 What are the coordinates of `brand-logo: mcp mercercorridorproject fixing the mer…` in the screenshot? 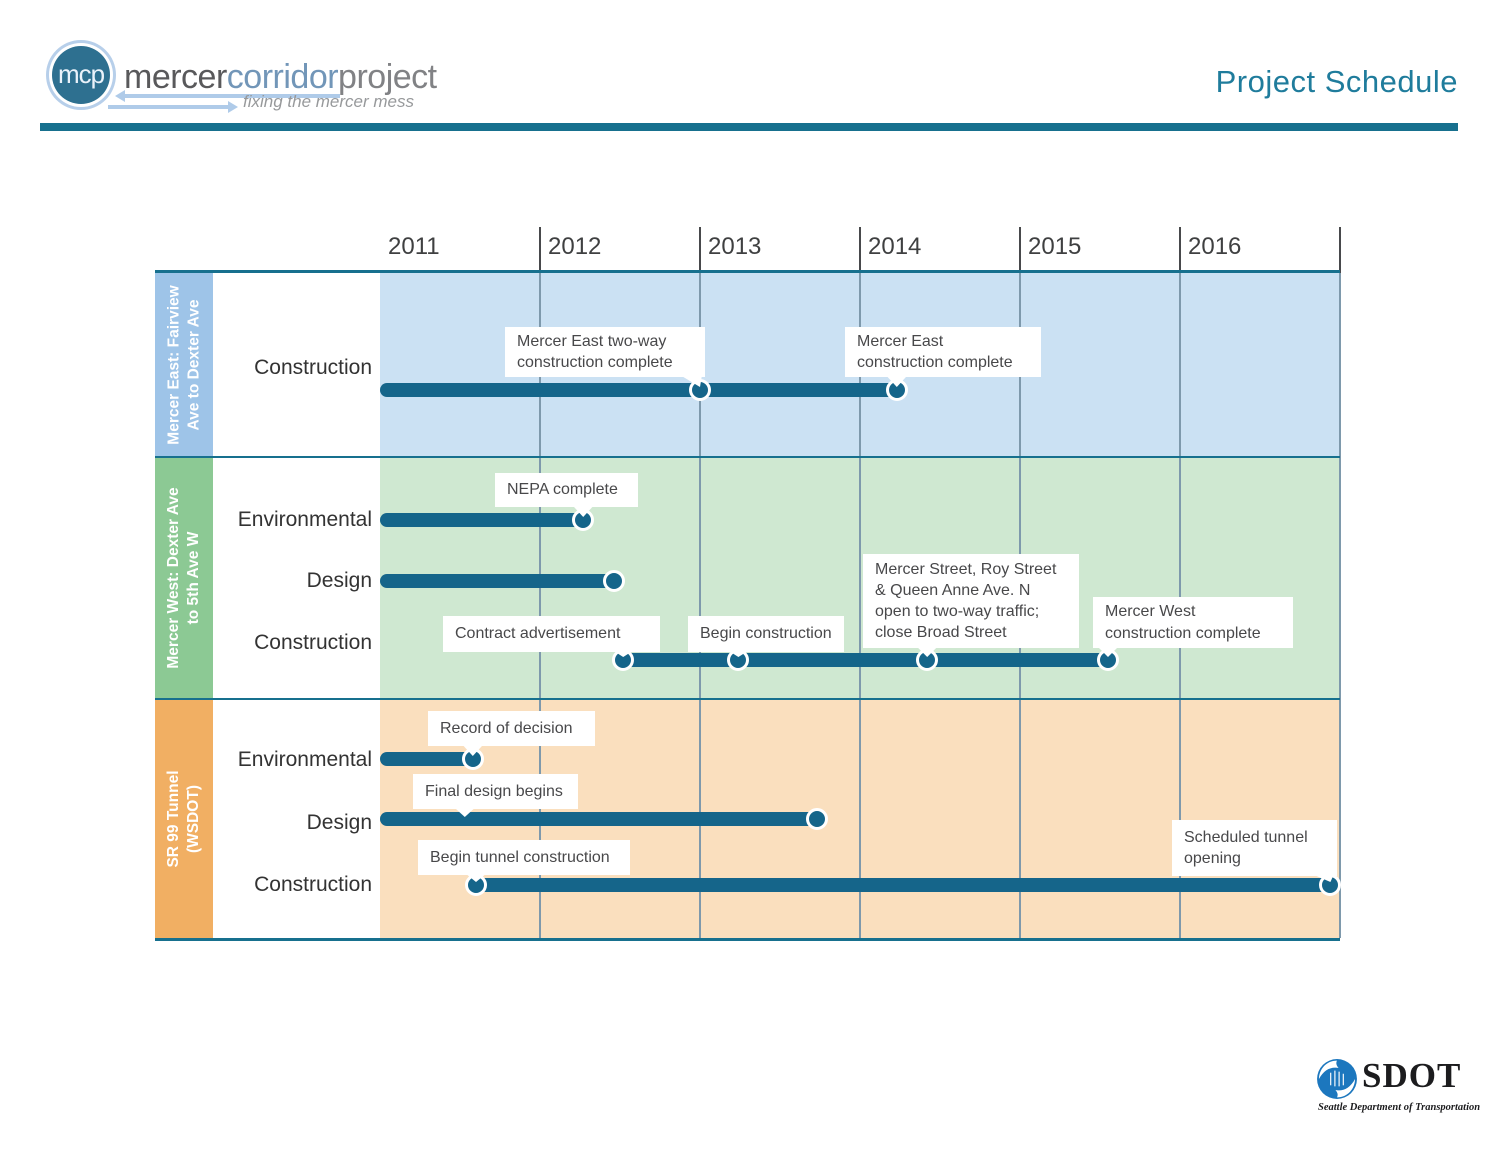 It's located at (356, 80).